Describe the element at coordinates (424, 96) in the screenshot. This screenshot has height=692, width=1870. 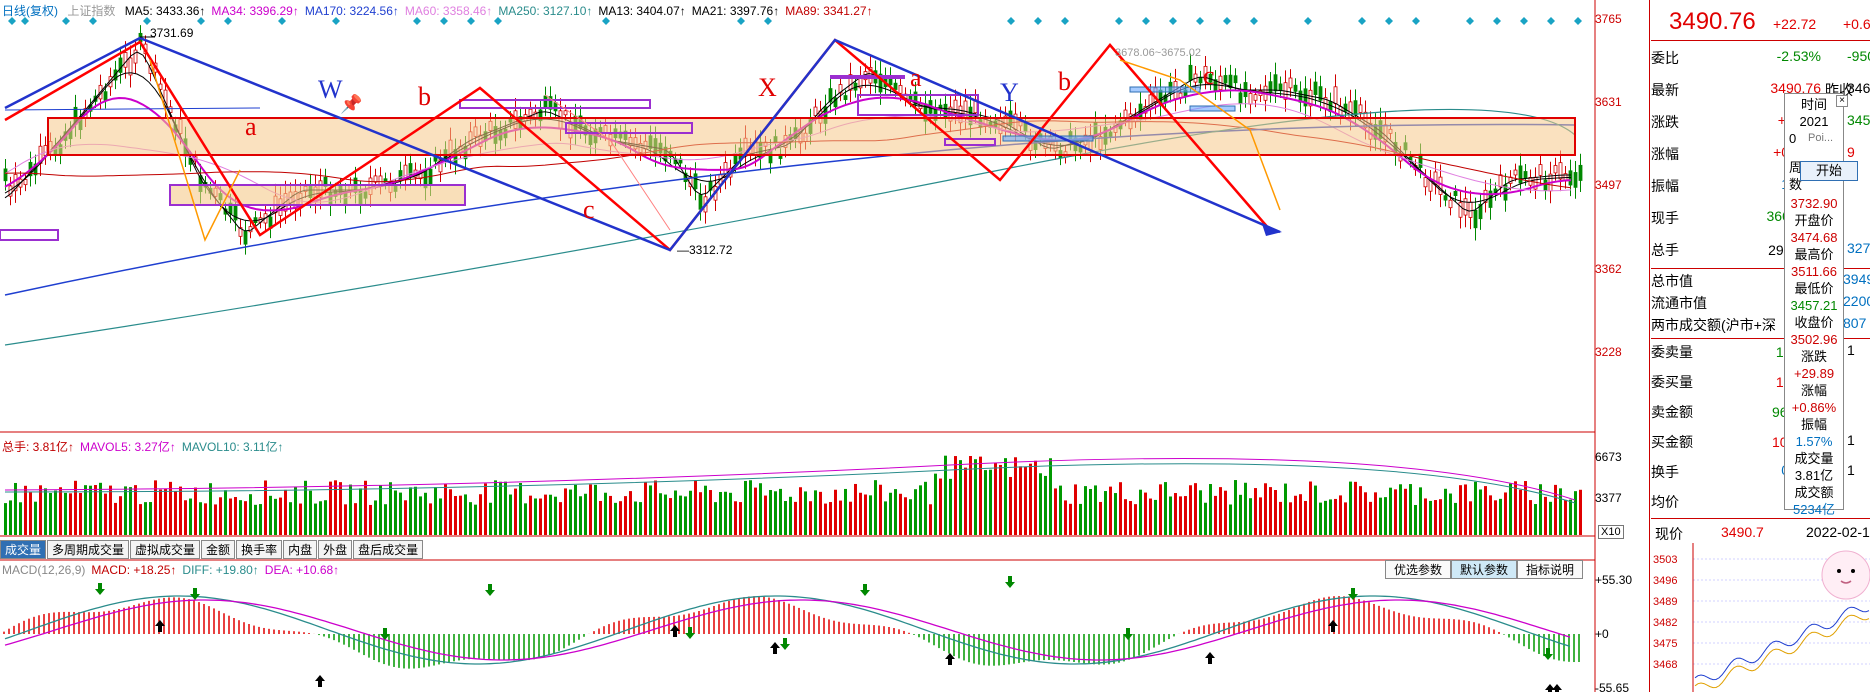
I see `wave-label: b` at that location.